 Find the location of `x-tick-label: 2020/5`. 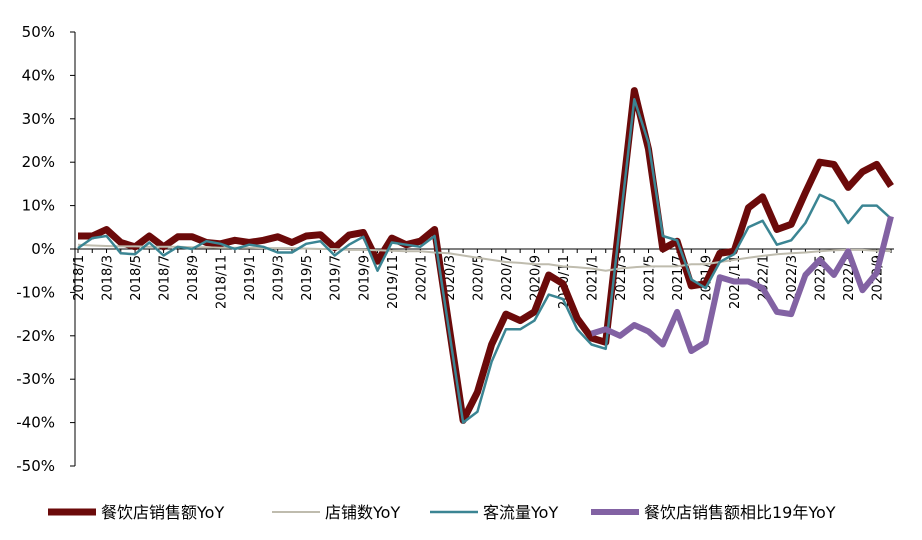

x-tick-label: 2020/5 is located at coordinates (478, 278).